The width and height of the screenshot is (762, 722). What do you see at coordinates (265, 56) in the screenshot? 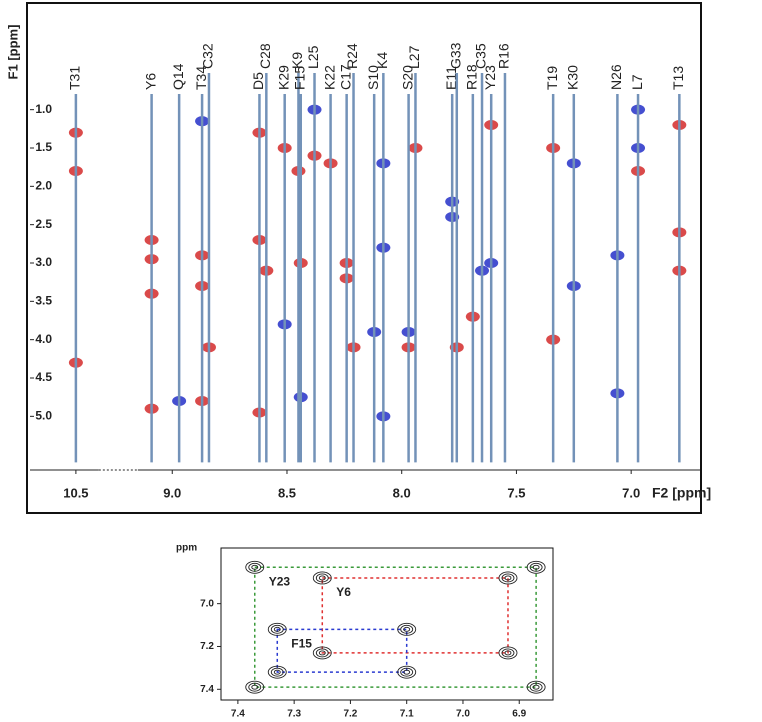
I see `residue-label: C28` at bounding box center [265, 56].